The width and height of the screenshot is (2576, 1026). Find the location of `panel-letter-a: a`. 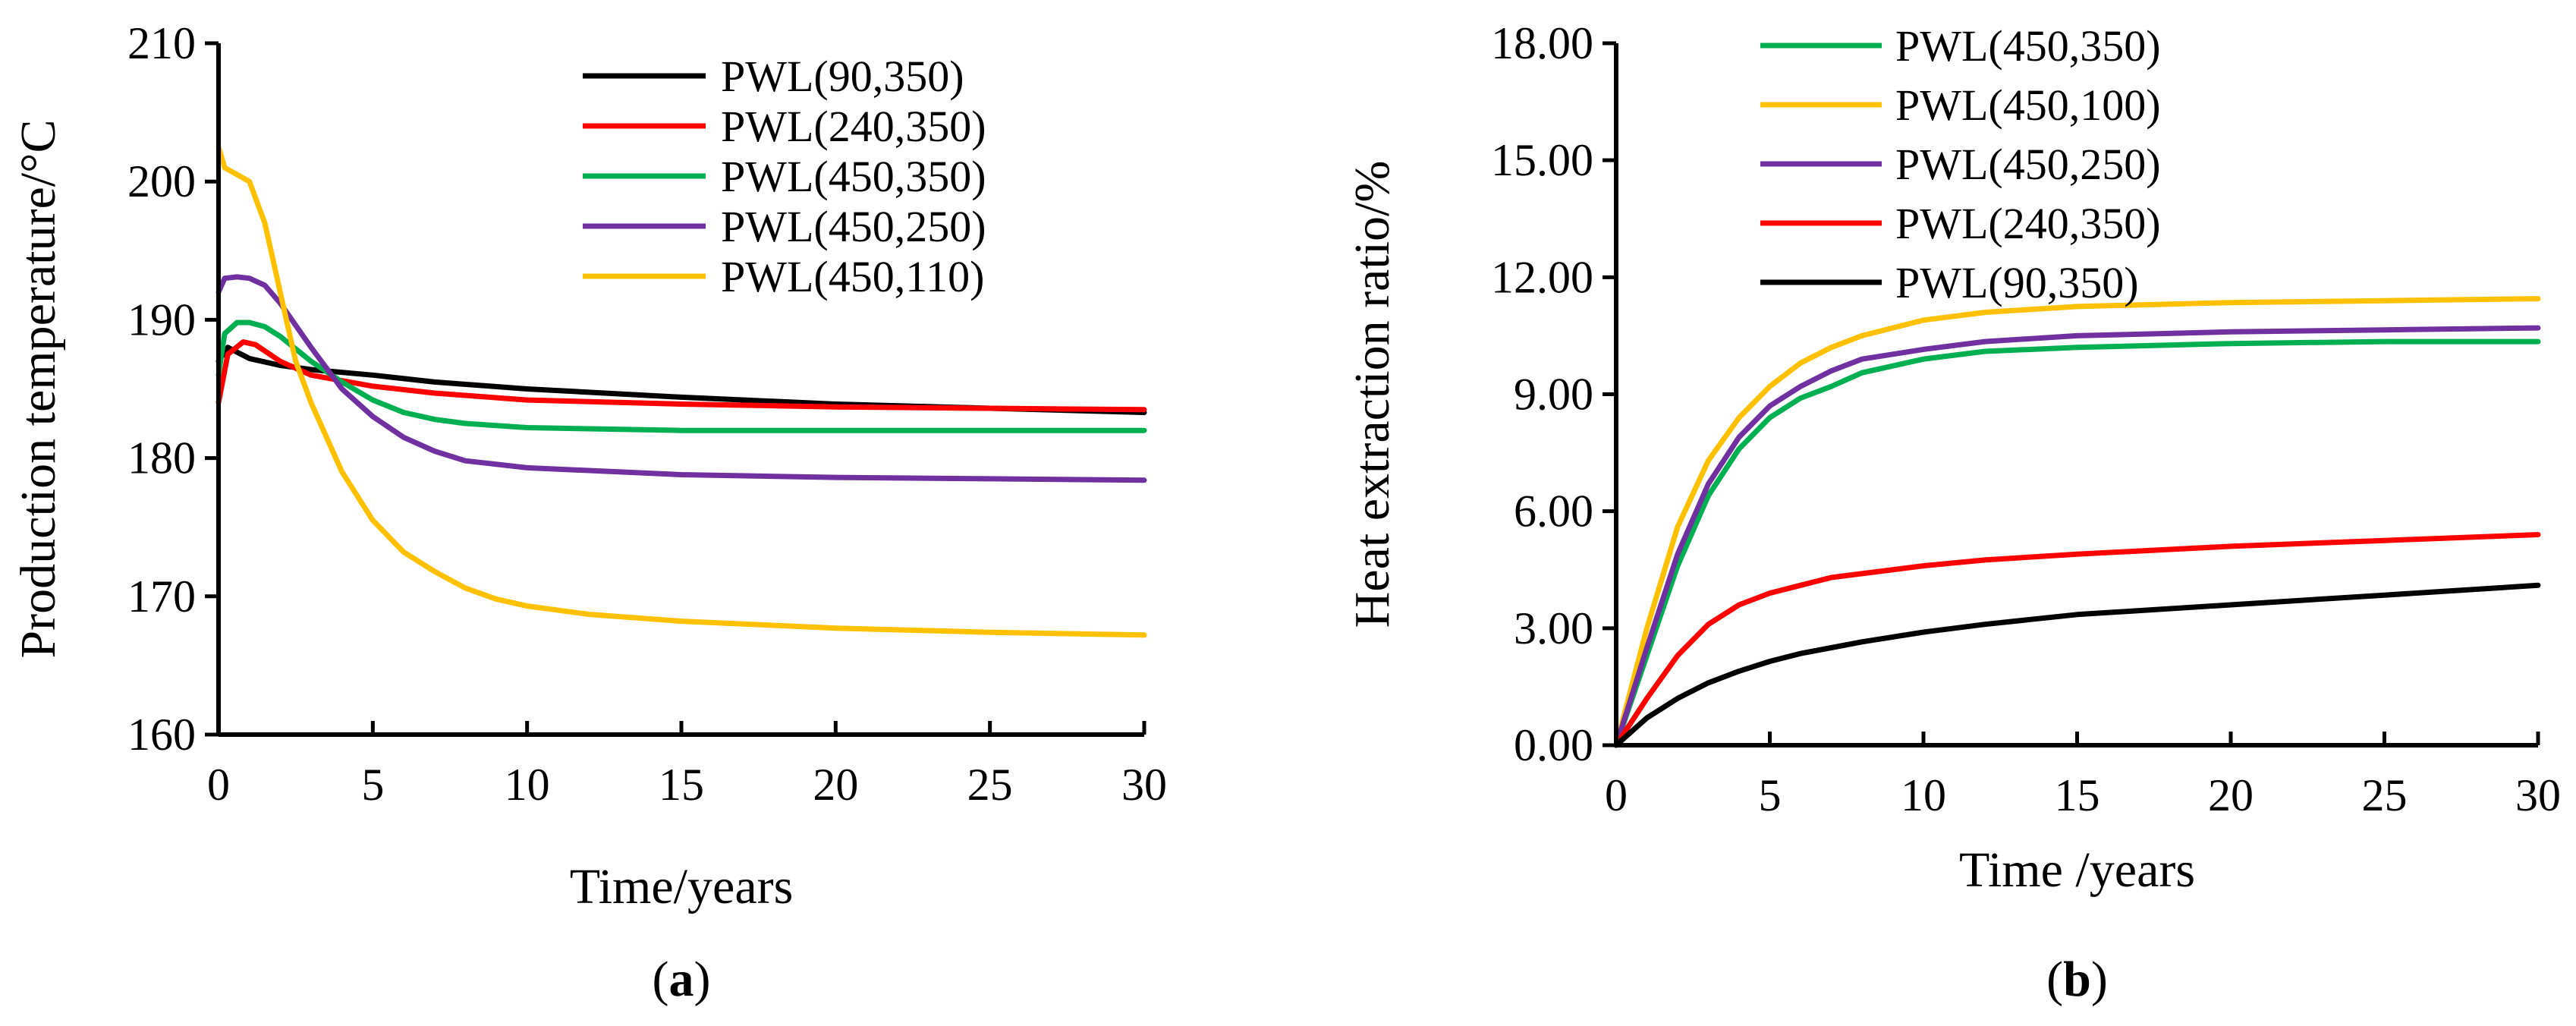

panel-letter-a: a is located at coordinates (681, 979).